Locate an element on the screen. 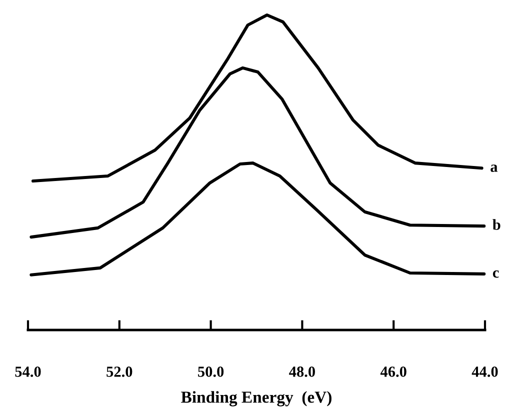  x-tick-label: 46.0 is located at coordinates (393, 371).